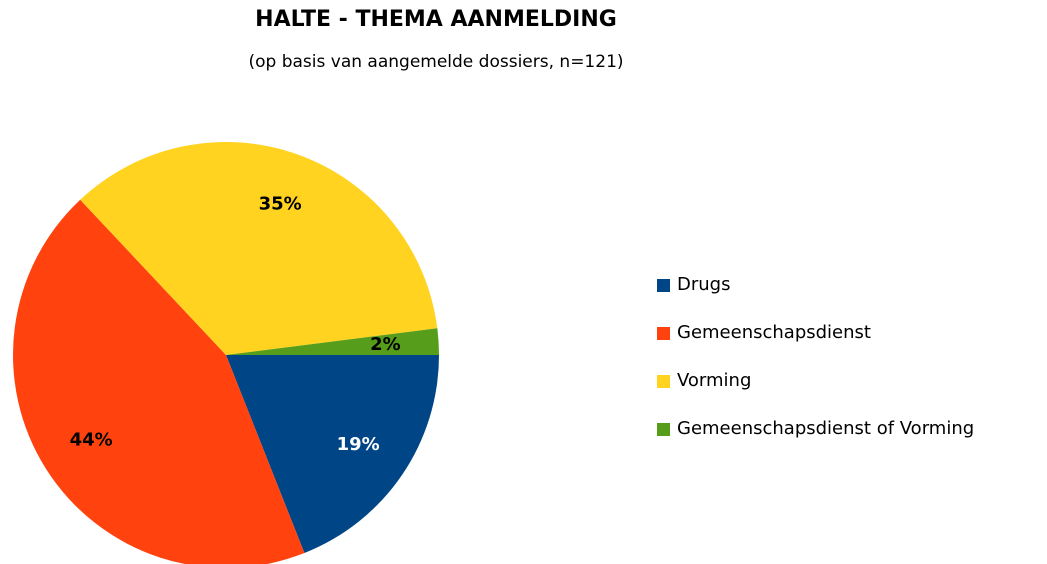 The width and height of the screenshot is (1047, 564). What do you see at coordinates (385, 344) in the screenshot?
I see `data-label: 2%` at bounding box center [385, 344].